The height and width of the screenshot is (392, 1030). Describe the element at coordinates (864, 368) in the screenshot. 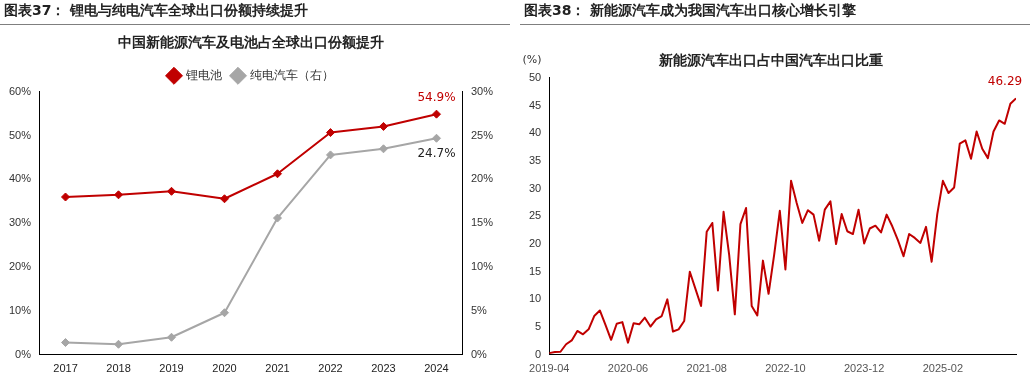

I see `x-tick-label: 2023-12` at that location.